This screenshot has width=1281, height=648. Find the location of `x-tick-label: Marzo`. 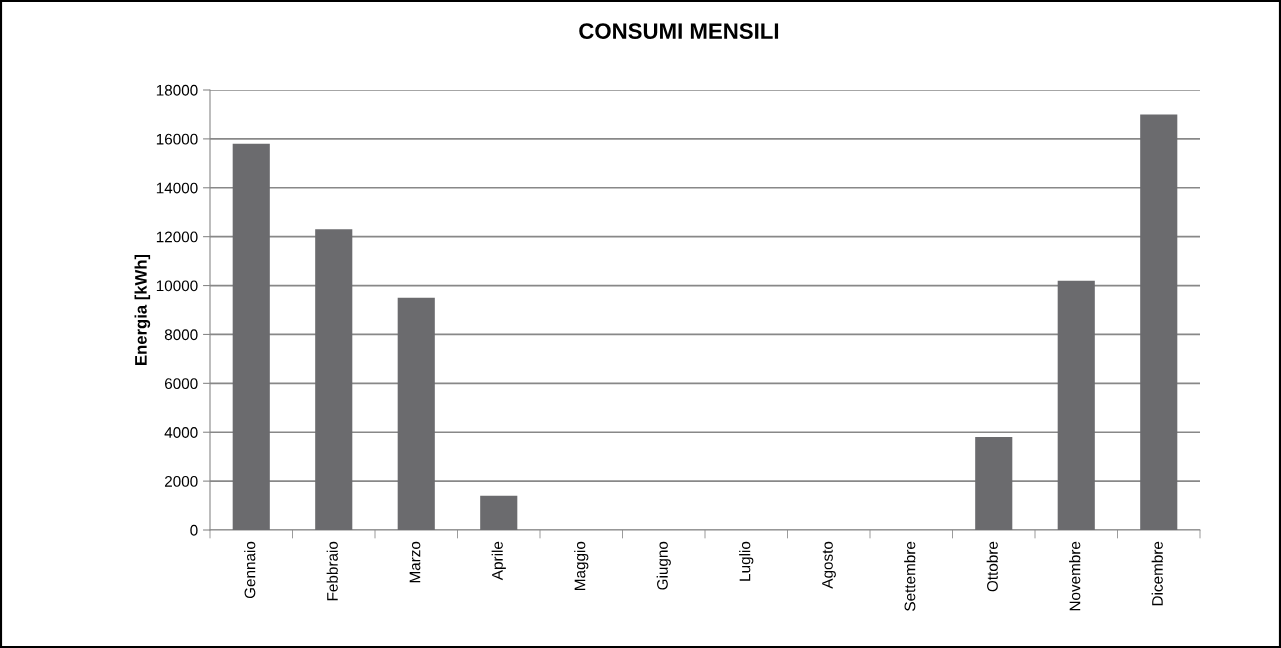

x-tick-label: Marzo is located at coordinates (415, 562).